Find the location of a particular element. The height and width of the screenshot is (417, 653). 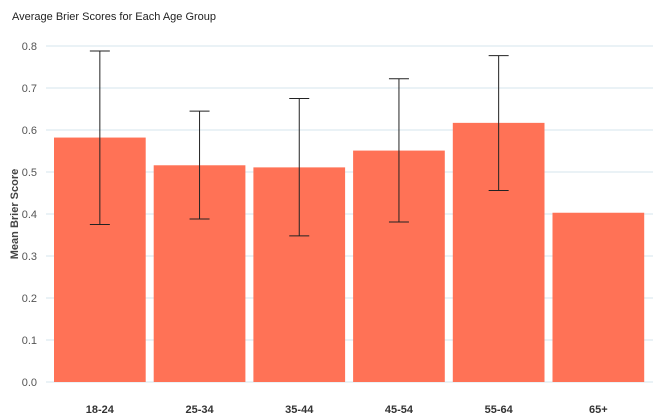

x-axis-ticks: 18-24 25-34 35-44 45-54 55-64 65+ is located at coordinates (347, 410).